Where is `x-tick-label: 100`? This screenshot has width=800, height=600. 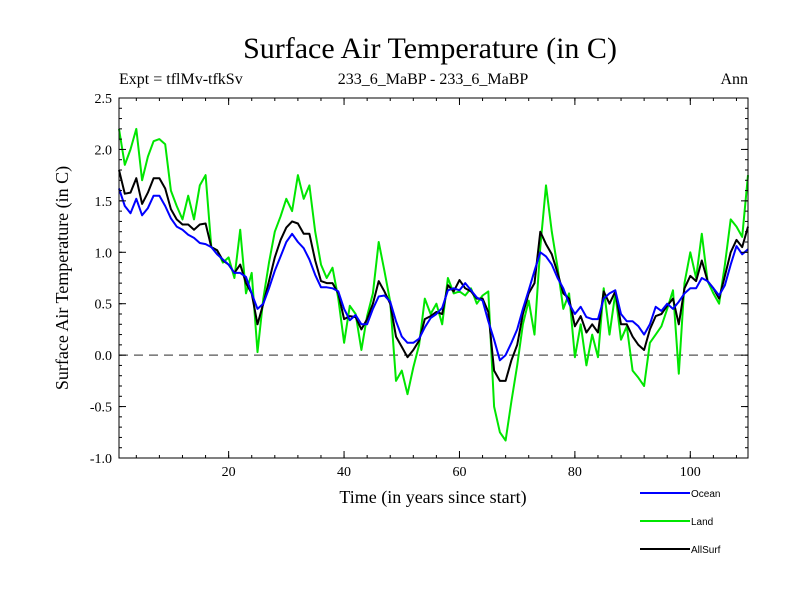
x-tick-label: 100 is located at coordinates (690, 472).